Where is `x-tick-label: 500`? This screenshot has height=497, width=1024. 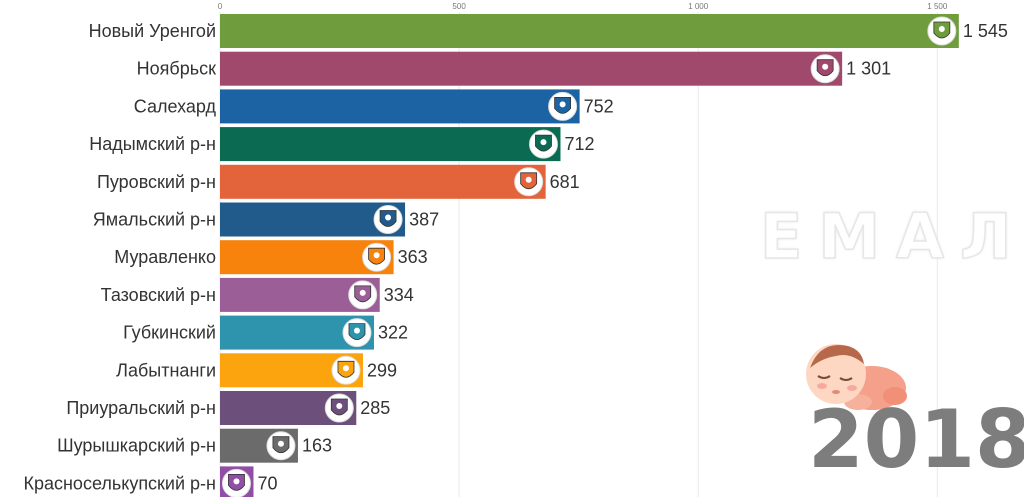 x-tick-label: 500 is located at coordinates (459, 6).